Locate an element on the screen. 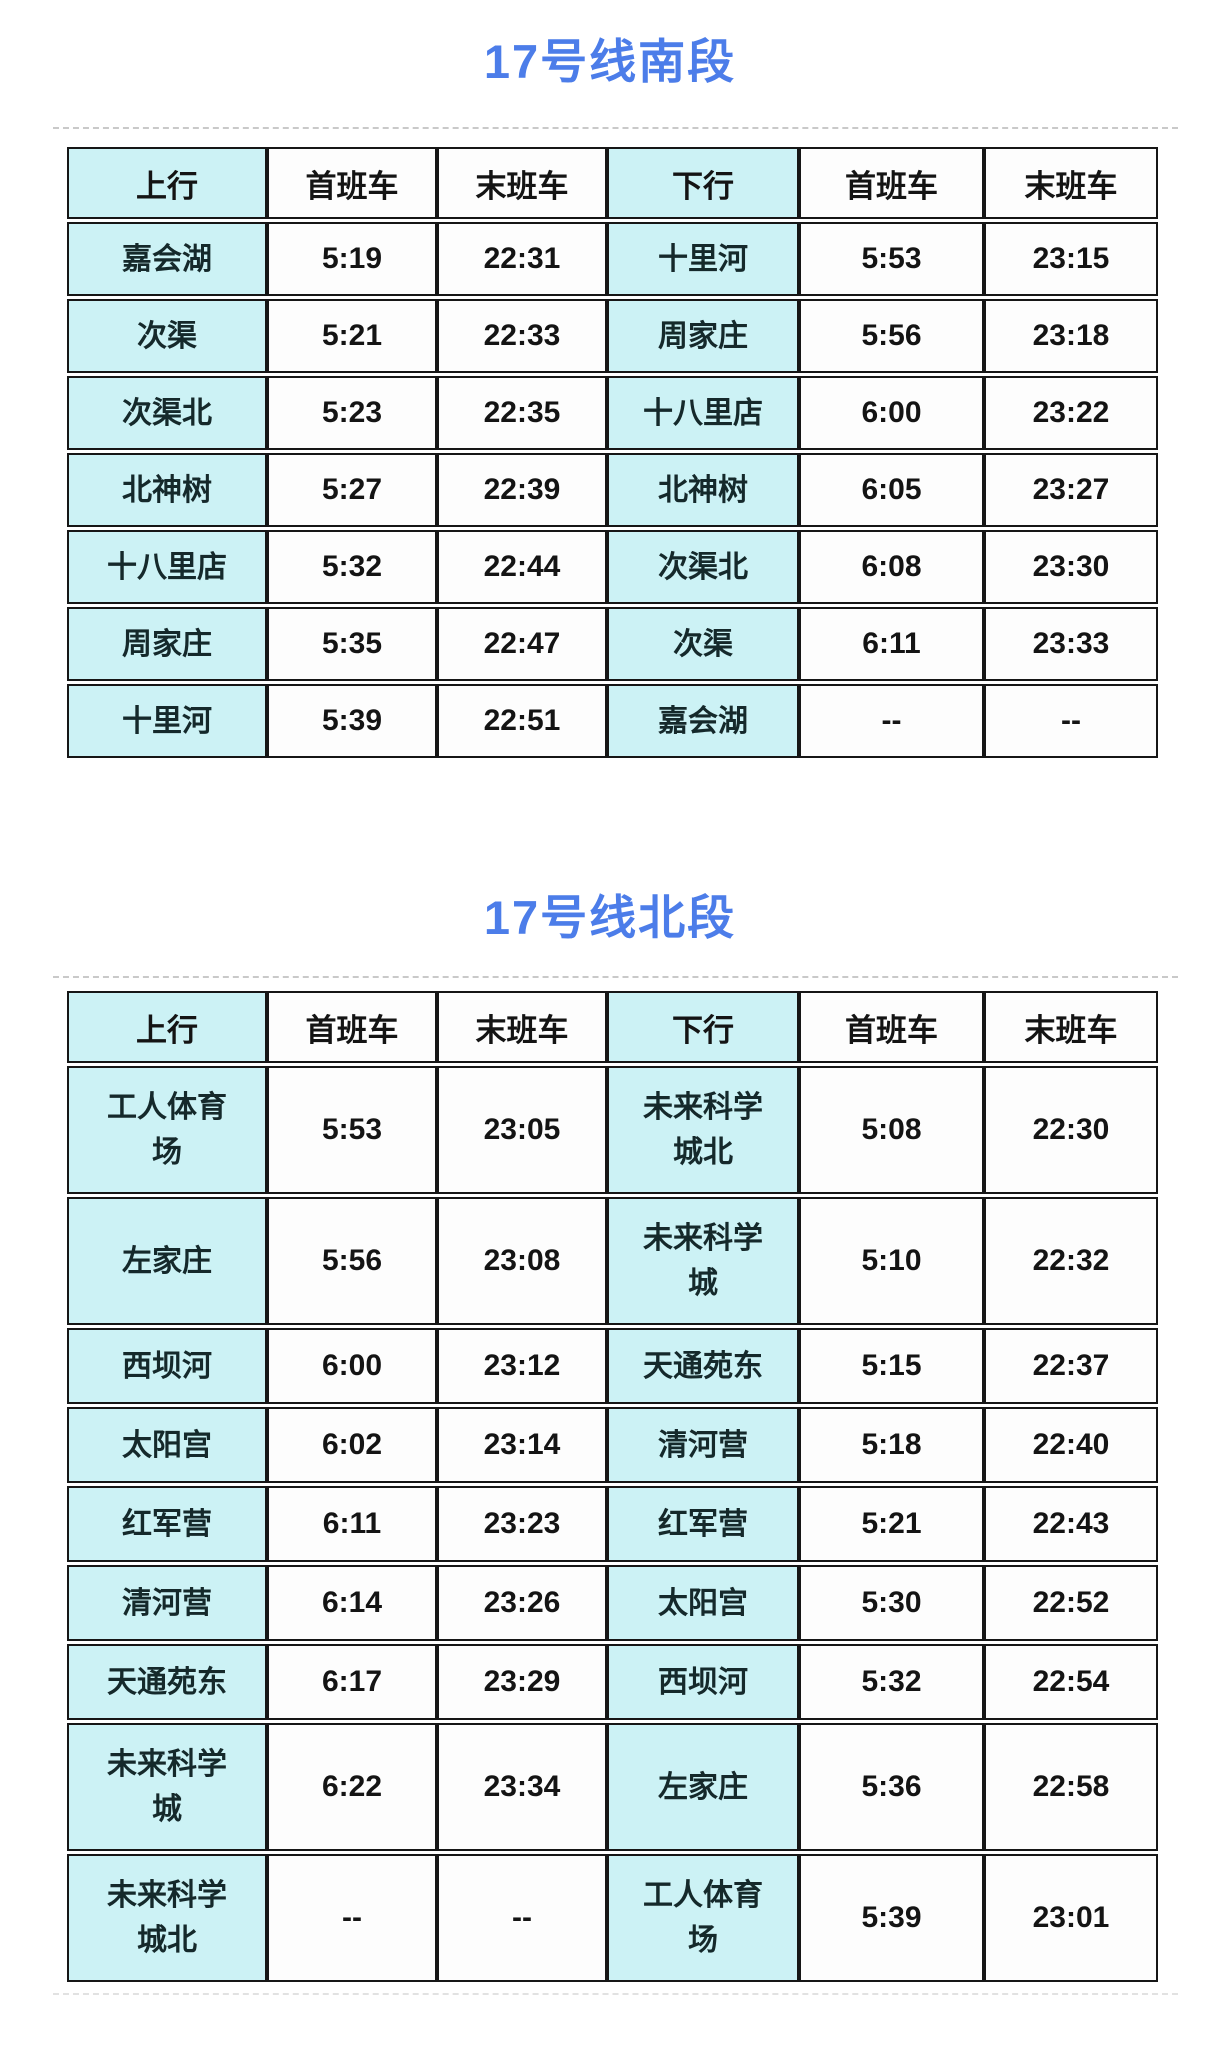 Image resolution: width=1220 pixels, height=2052 pixels. time-cell: 5:56 is located at coordinates (352, 1261).